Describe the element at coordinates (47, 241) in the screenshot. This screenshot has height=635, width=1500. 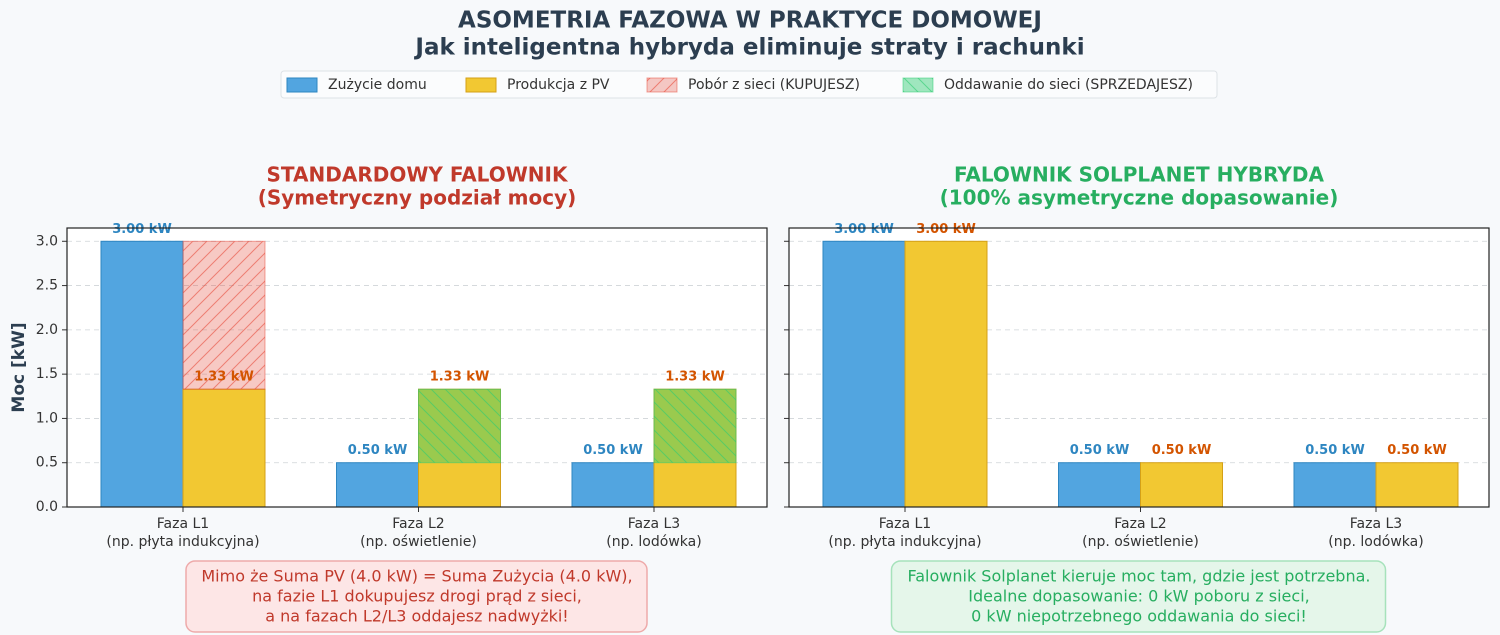
I see `y-tick-label: 3.0` at that location.